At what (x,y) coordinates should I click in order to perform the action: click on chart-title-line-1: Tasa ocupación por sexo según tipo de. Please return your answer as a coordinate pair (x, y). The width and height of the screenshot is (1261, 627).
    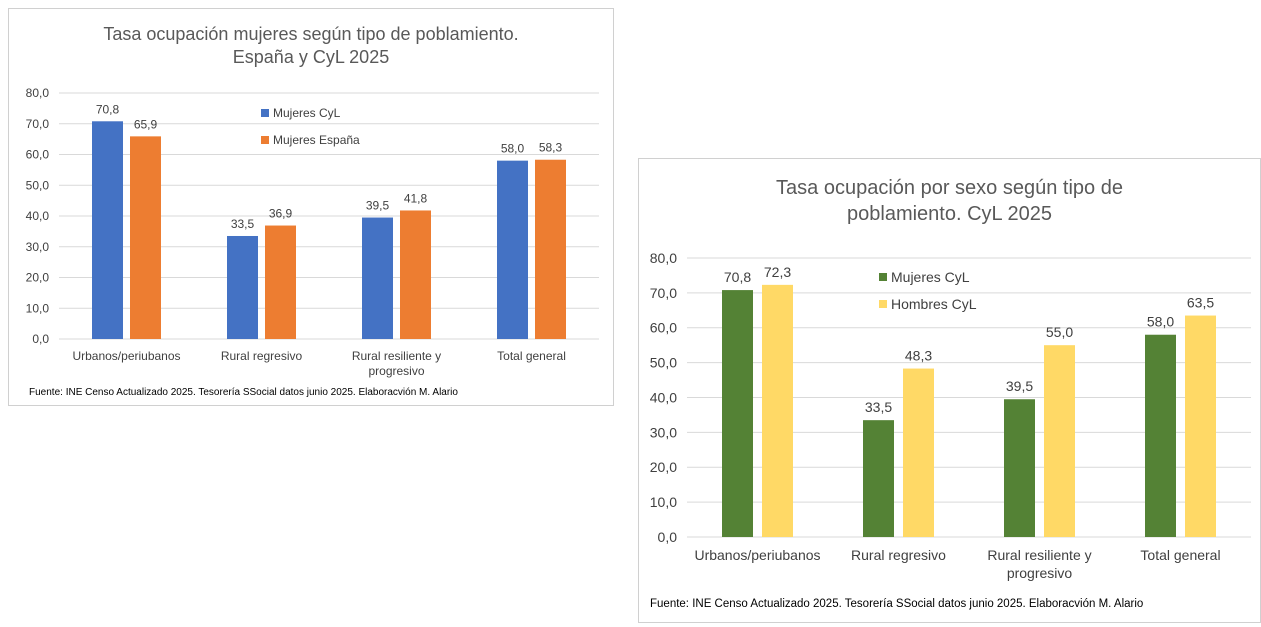
    Looking at the image, I should click on (949, 188).